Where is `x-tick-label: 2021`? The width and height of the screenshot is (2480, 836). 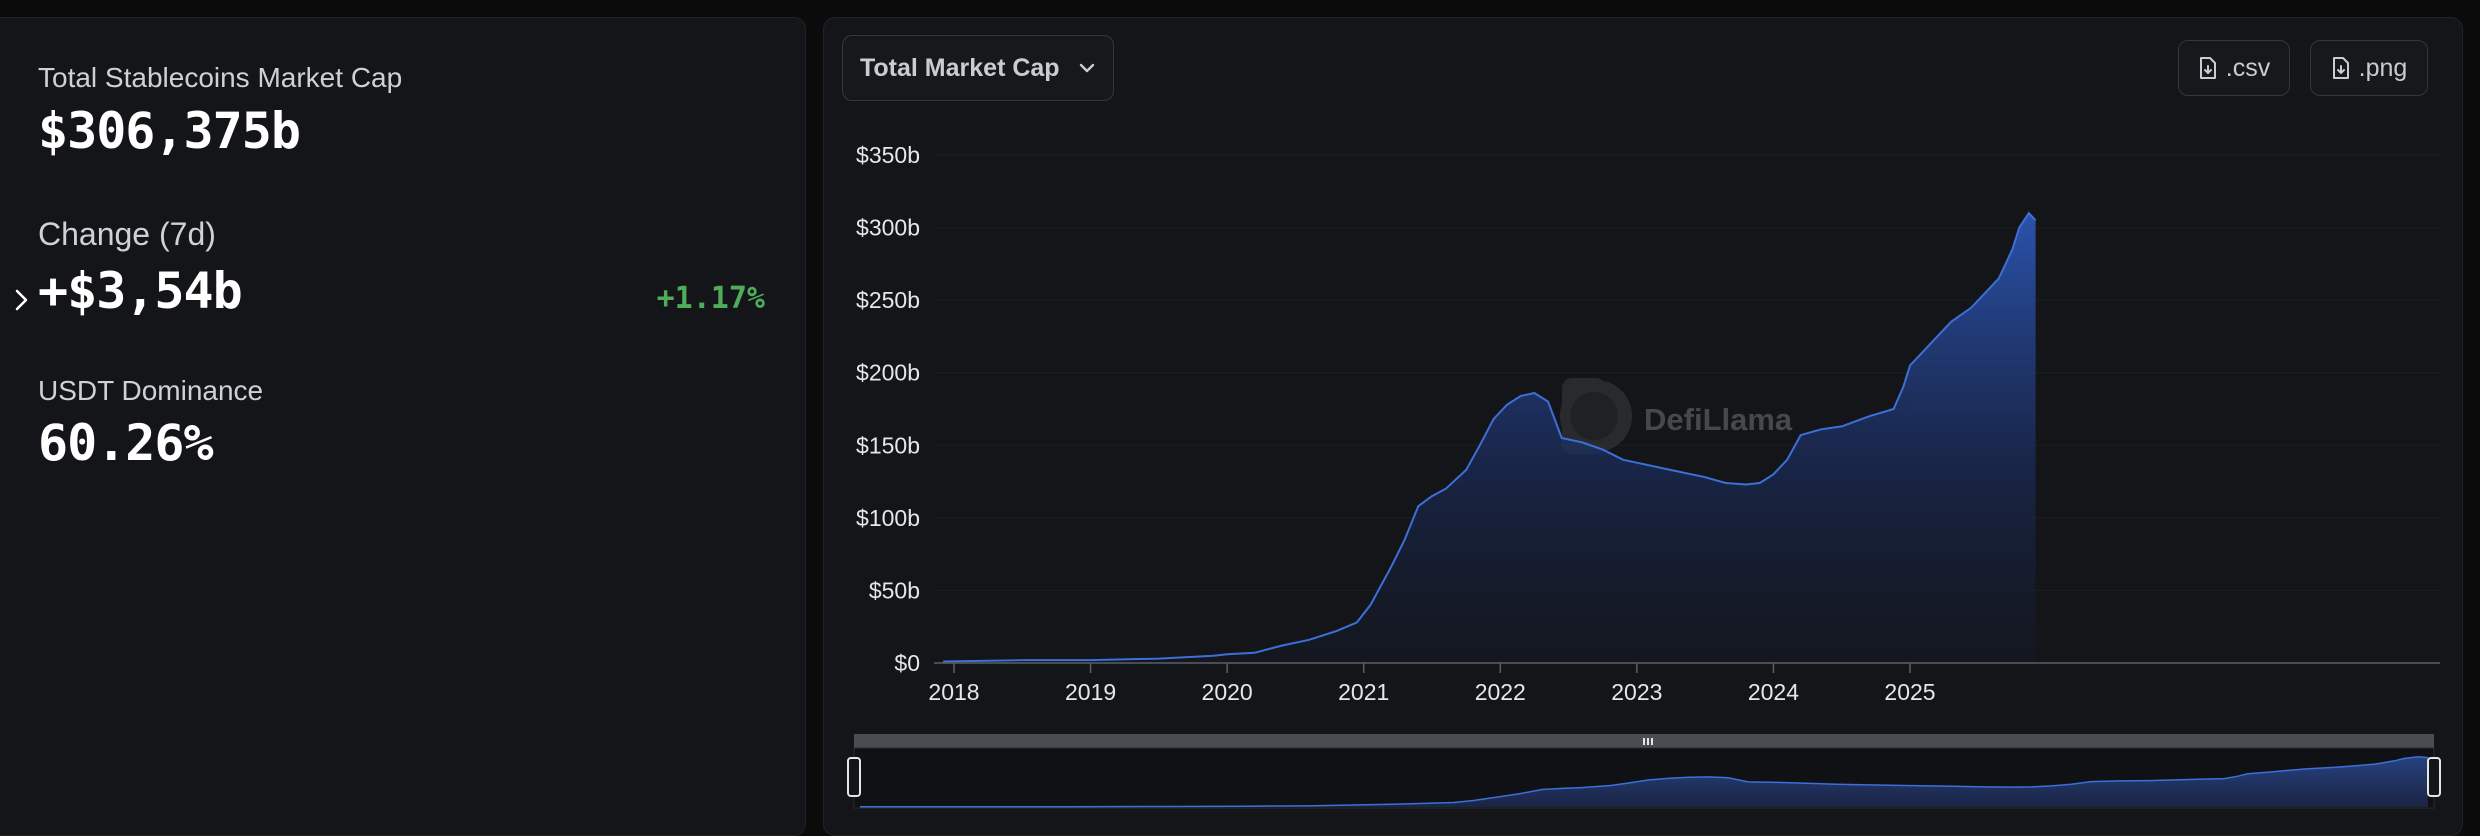
x-tick-label: 2021 is located at coordinates (1363, 692).